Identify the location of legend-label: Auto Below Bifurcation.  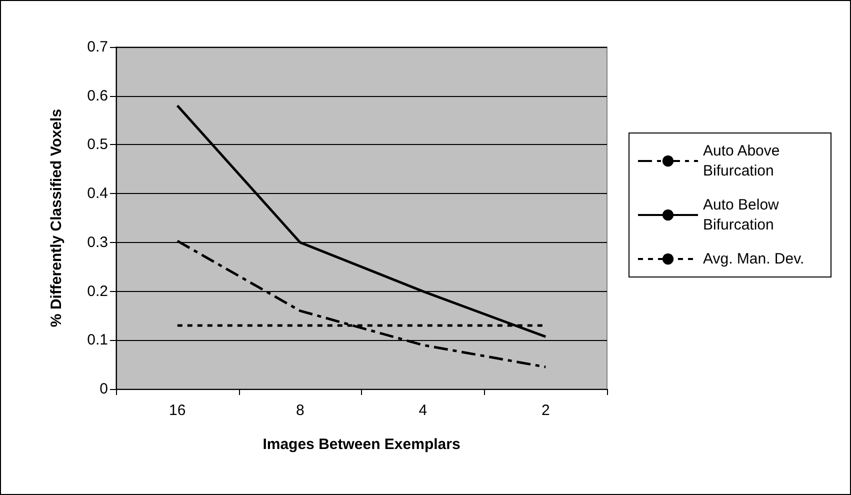
(743, 215).